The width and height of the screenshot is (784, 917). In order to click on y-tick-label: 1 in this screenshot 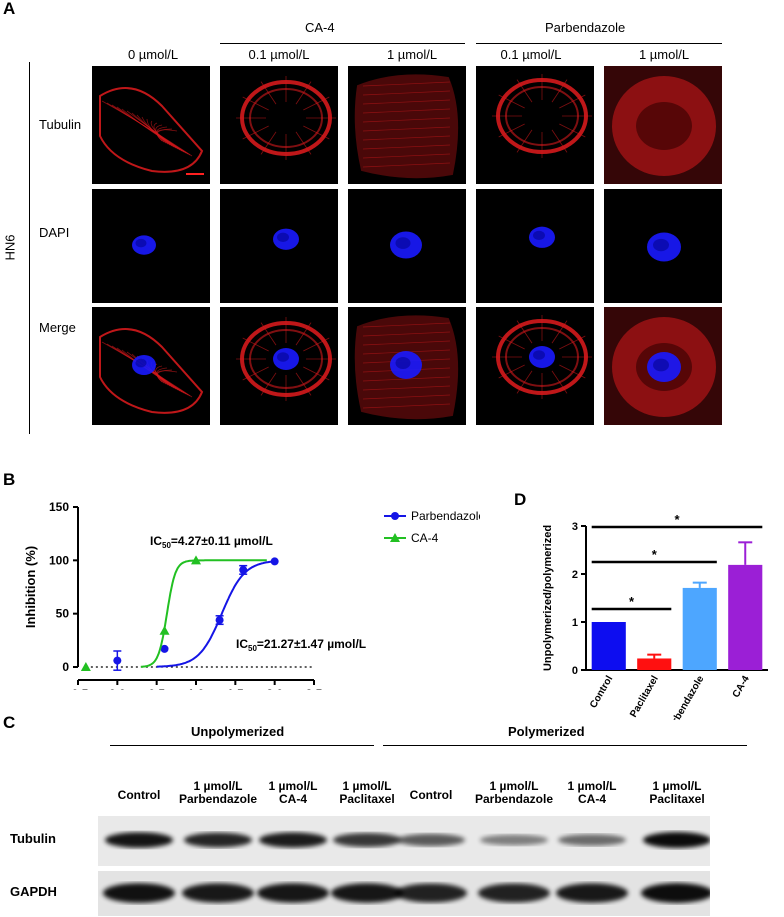, I will do `click(575, 623)`.